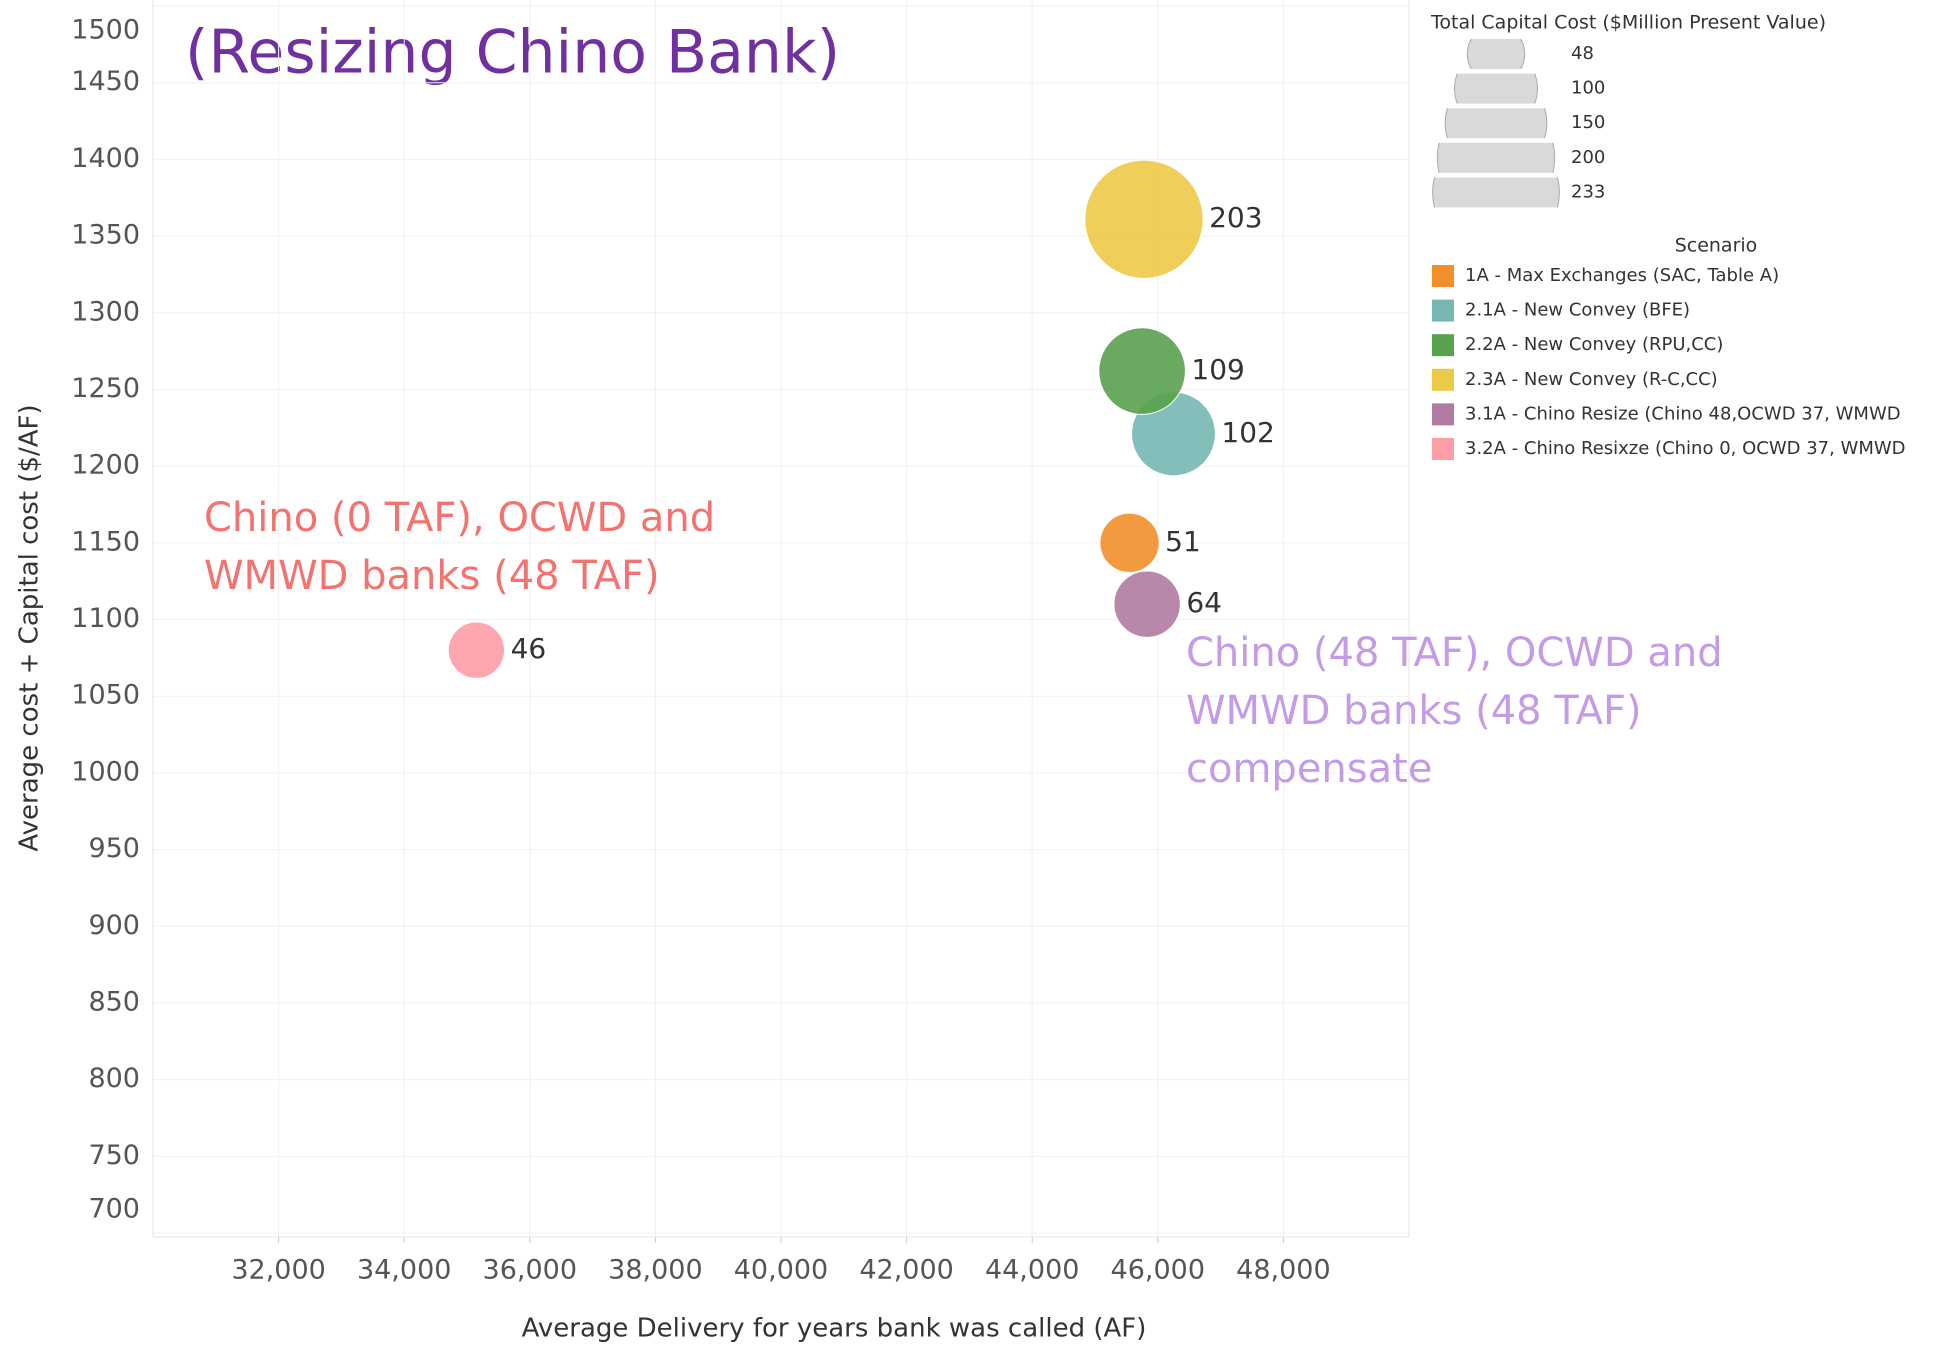 The height and width of the screenshot is (1356, 1935). What do you see at coordinates (1309, 769) in the screenshot?
I see `annotation: compensate` at bounding box center [1309, 769].